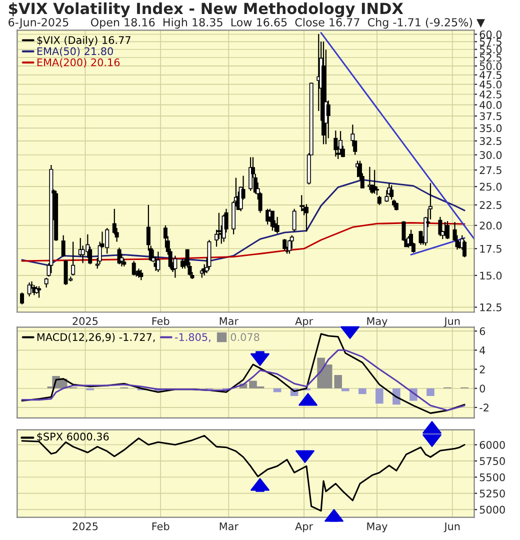 The width and height of the screenshot is (520, 540). Describe the element at coordinates (492, 494) in the screenshot. I see `y-tick-label: 5250` at that location.